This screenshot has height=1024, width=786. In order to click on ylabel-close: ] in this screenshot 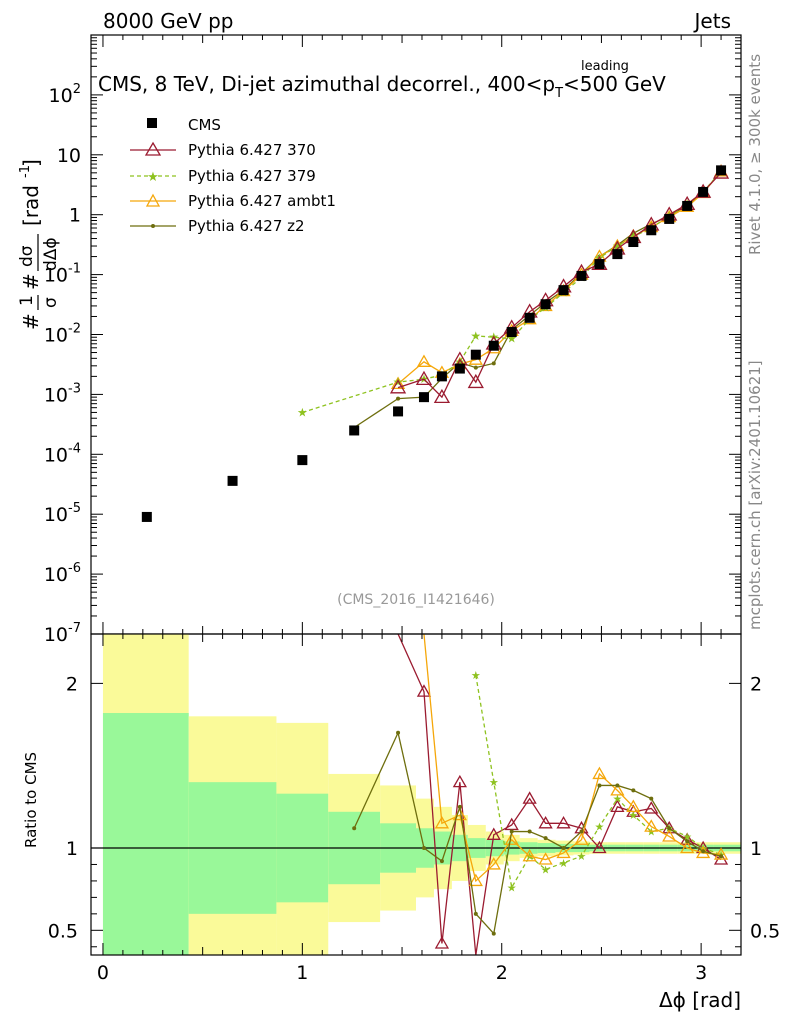, I will do `click(31, 163)`.